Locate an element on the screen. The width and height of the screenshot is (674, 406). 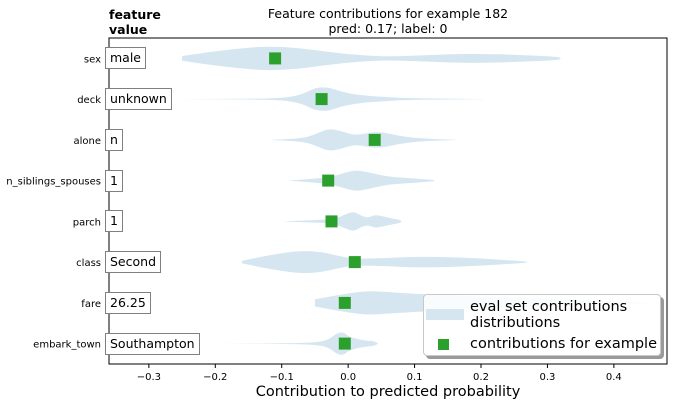
x-tick-label: 0.2 is located at coordinates (481, 377).